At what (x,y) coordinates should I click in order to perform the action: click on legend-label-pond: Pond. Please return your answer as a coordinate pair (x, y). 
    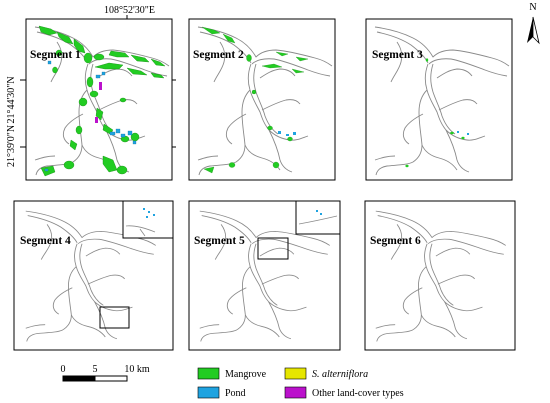
    Looking at the image, I should click on (235, 393).